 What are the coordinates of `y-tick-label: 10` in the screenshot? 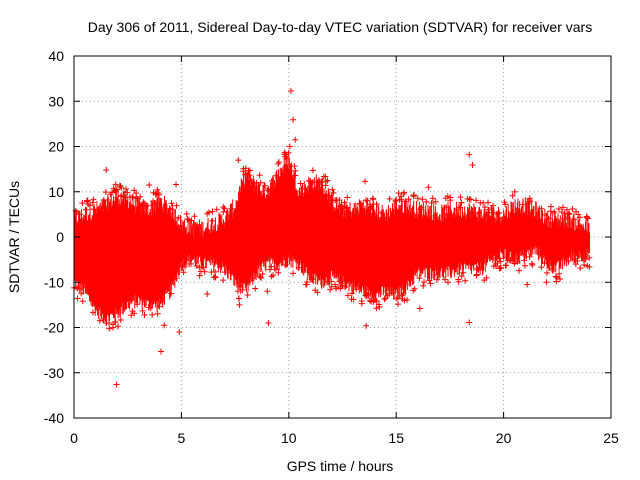 It's located at (56, 192).